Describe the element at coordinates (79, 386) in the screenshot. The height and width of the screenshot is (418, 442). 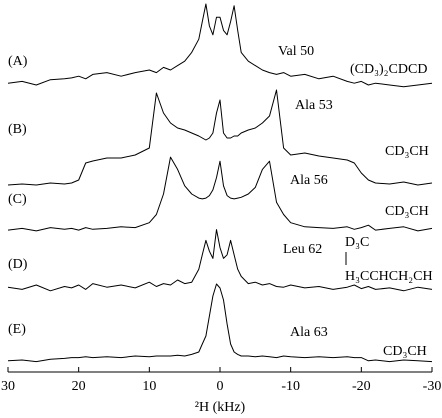
I see `x-tick-label: 20` at that location.